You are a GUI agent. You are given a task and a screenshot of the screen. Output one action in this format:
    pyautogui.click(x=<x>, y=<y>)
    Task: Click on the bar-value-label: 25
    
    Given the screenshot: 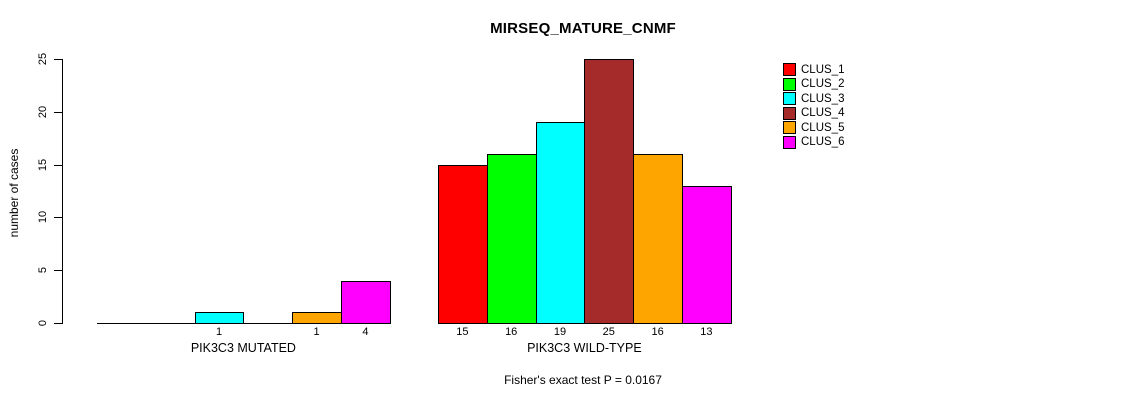 What is the action you would take?
    pyautogui.click(x=608, y=332)
    